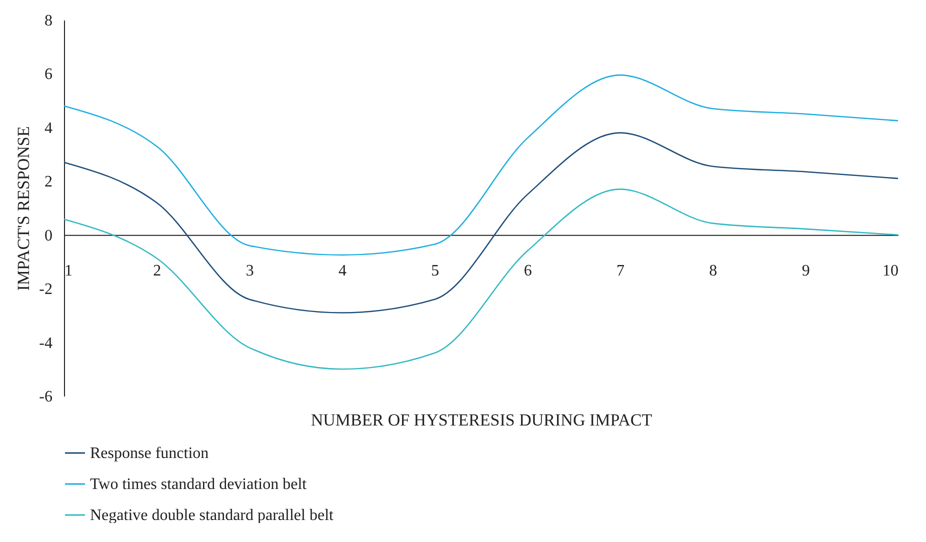 The height and width of the screenshot is (542, 926). What do you see at coordinates (199, 484) in the screenshot?
I see `legend-label: Two times standard deviation belt` at bounding box center [199, 484].